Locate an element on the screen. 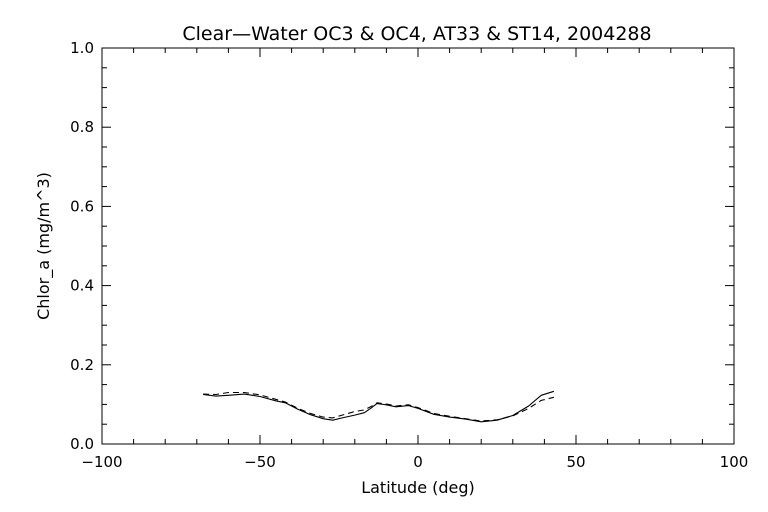  x-tick-labels: −100 −50 0 50 100 is located at coordinates (414, 462).